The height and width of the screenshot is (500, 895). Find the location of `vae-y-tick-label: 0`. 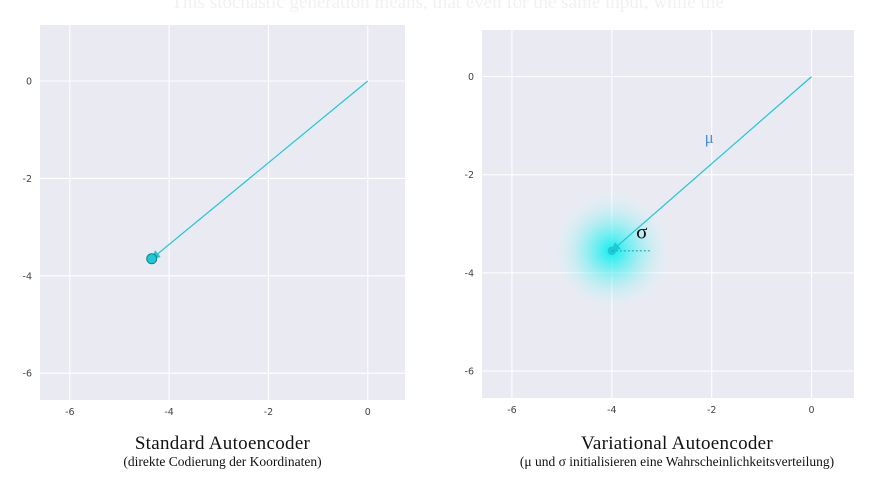

vae-y-tick-label: 0 is located at coordinates (471, 77).